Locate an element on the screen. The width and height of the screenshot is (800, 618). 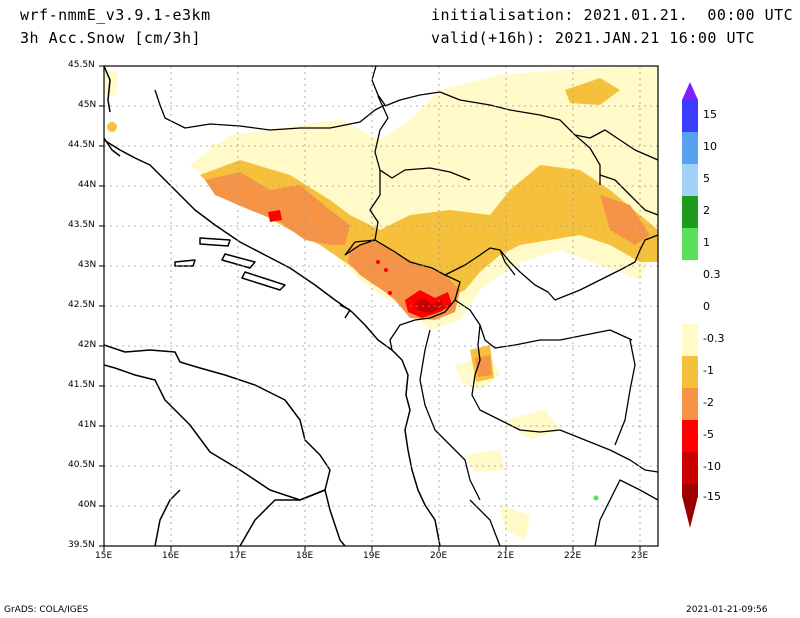
colorbar-label: -10 is located at coordinates (712, 466).